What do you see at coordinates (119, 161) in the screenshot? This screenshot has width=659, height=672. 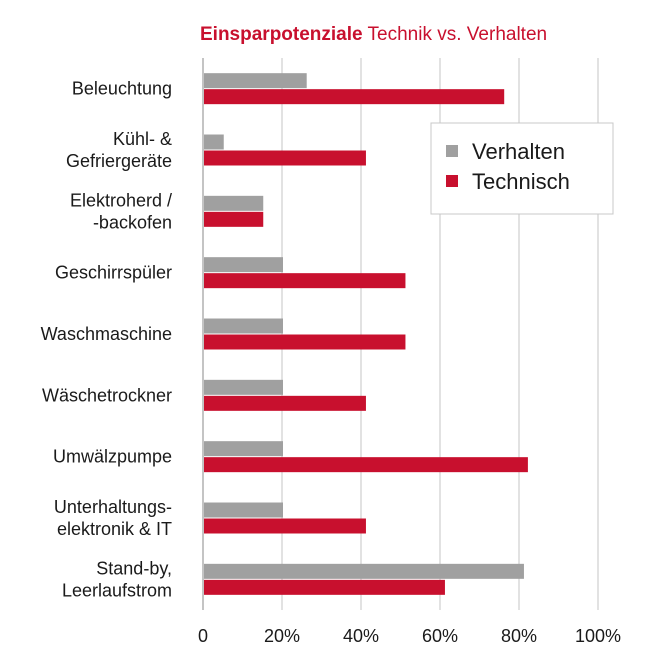 I see `category-label: Gefriergeräte` at bounding box center [119, 161].